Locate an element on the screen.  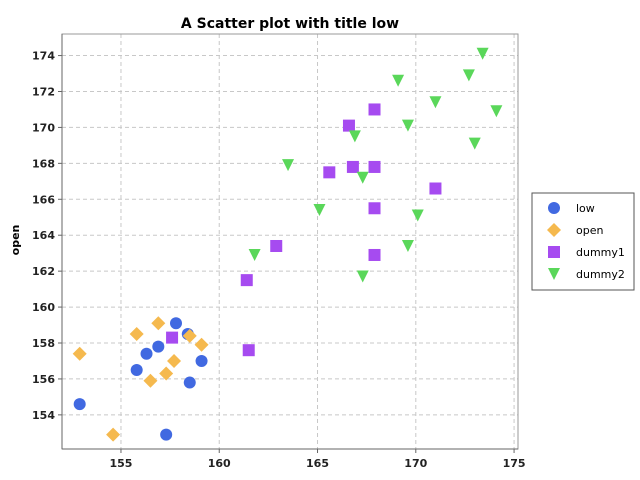
y-tick-label: 154 is located at coordinates (43, 415).